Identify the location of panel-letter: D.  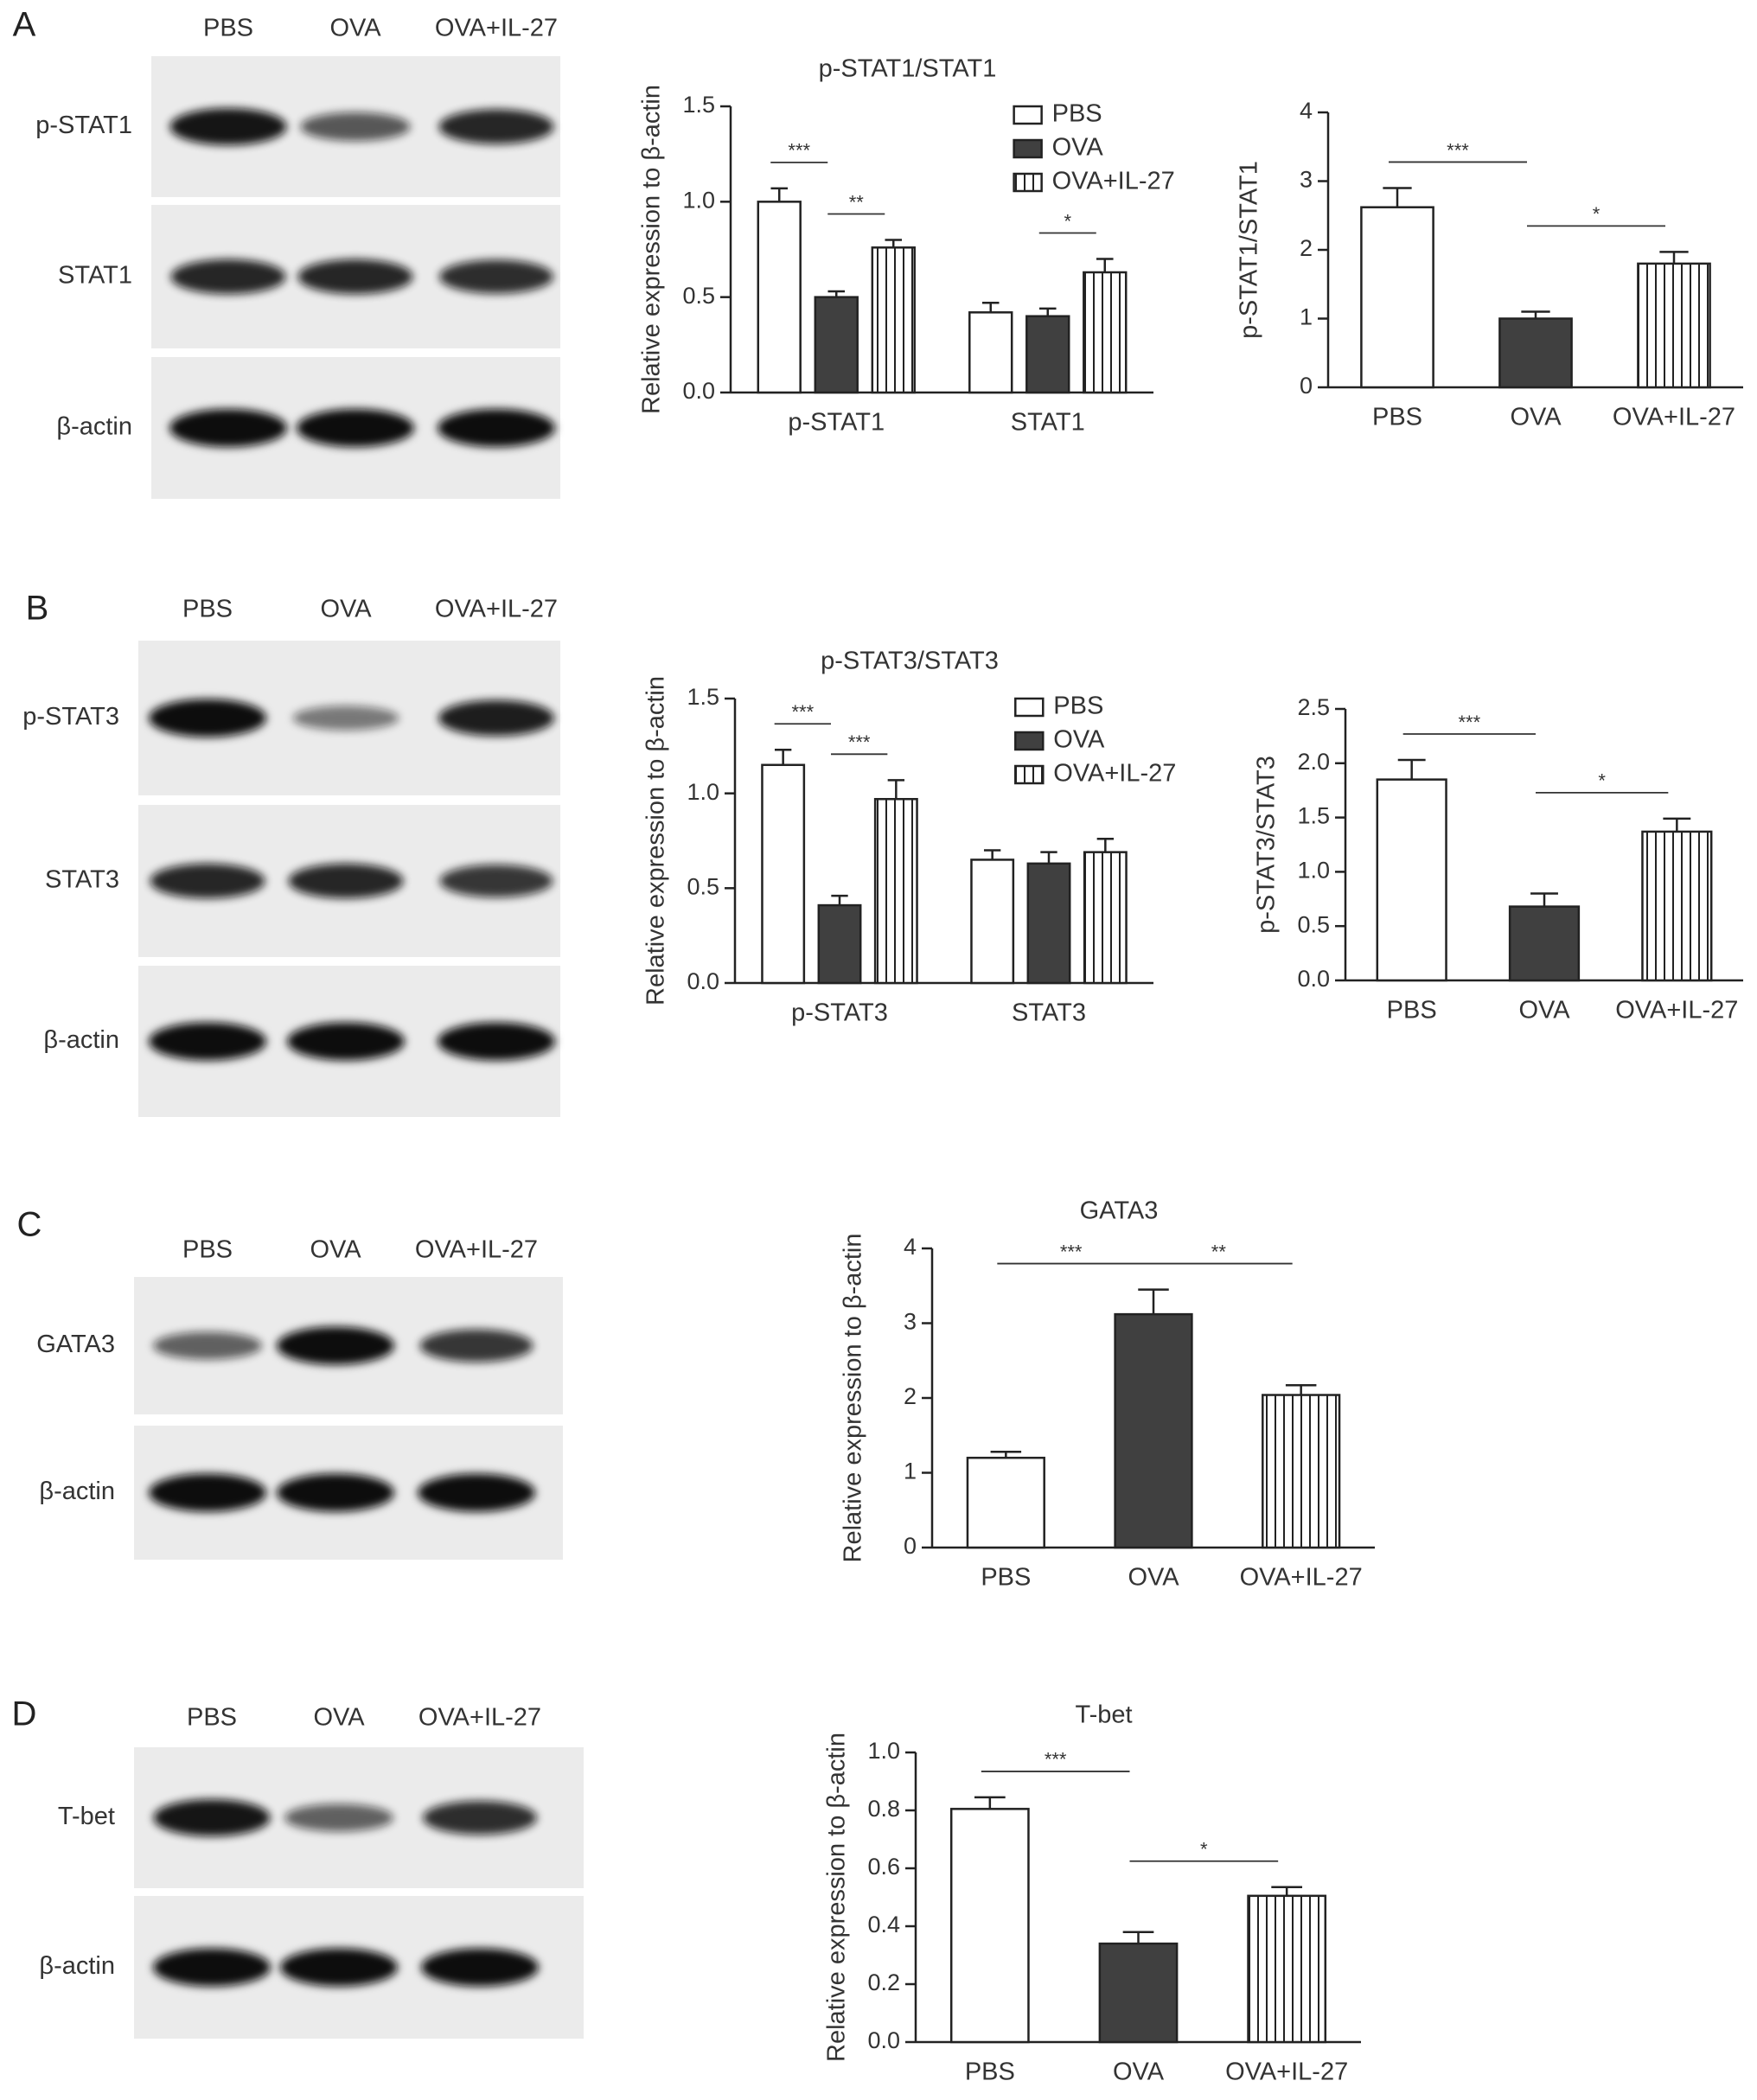
(24, 1714).